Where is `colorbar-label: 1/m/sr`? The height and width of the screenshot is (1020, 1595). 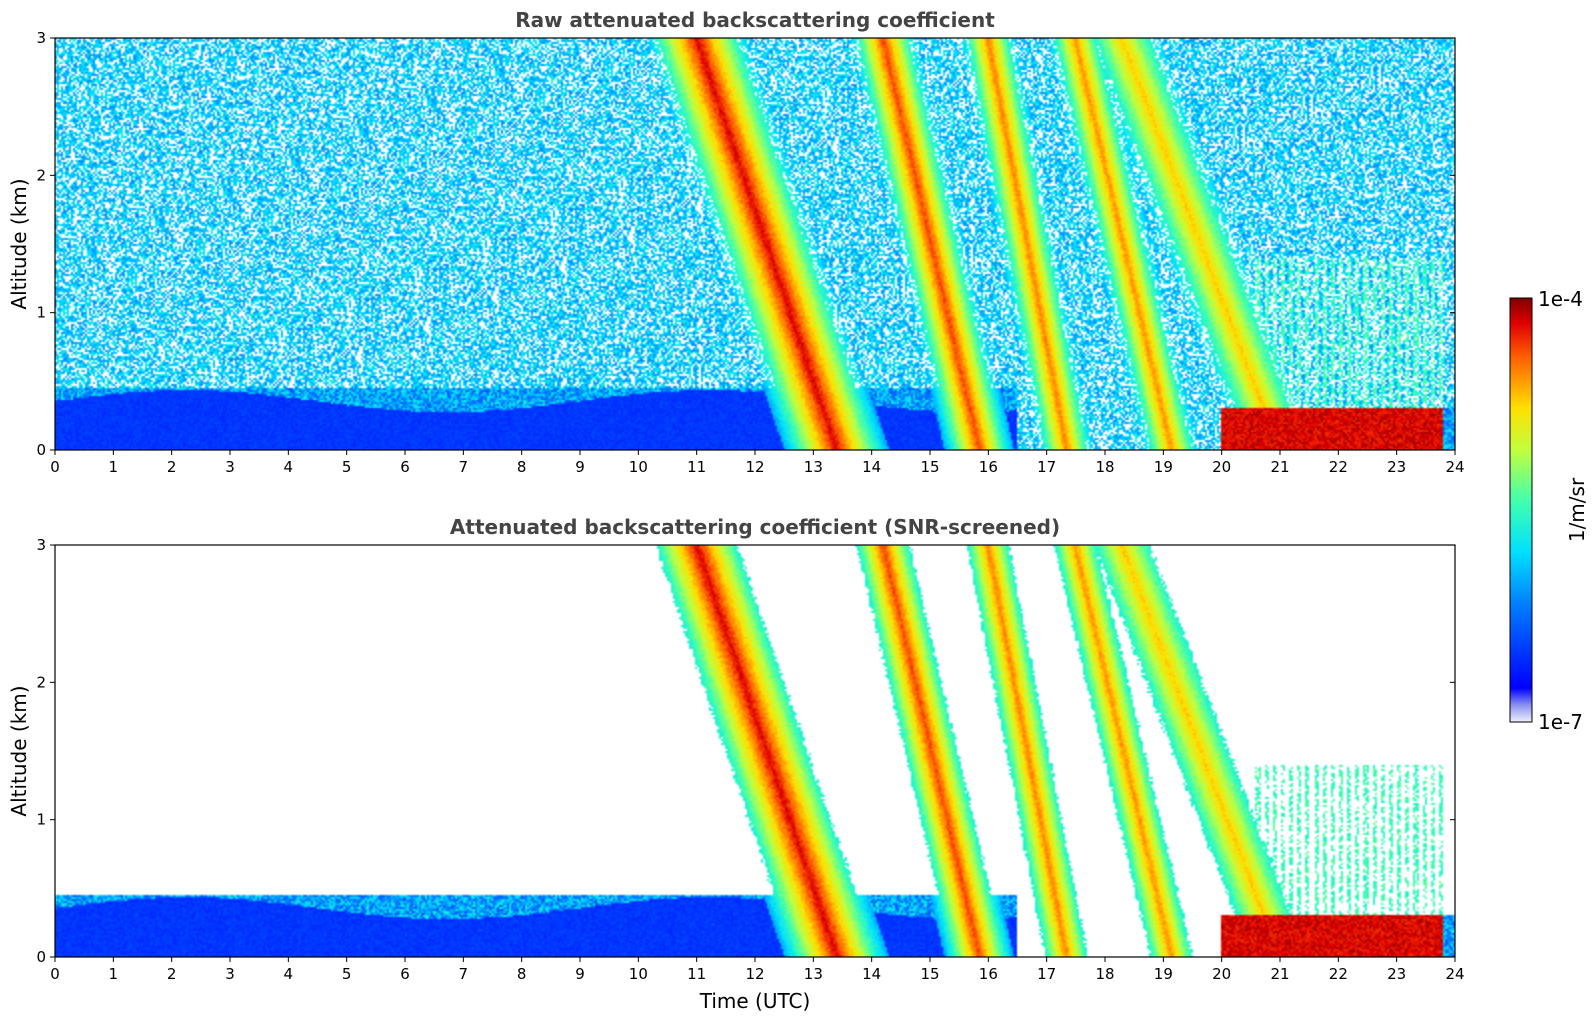
colorbar-label: 1/m/sr is located at coordinates (1577, 509).